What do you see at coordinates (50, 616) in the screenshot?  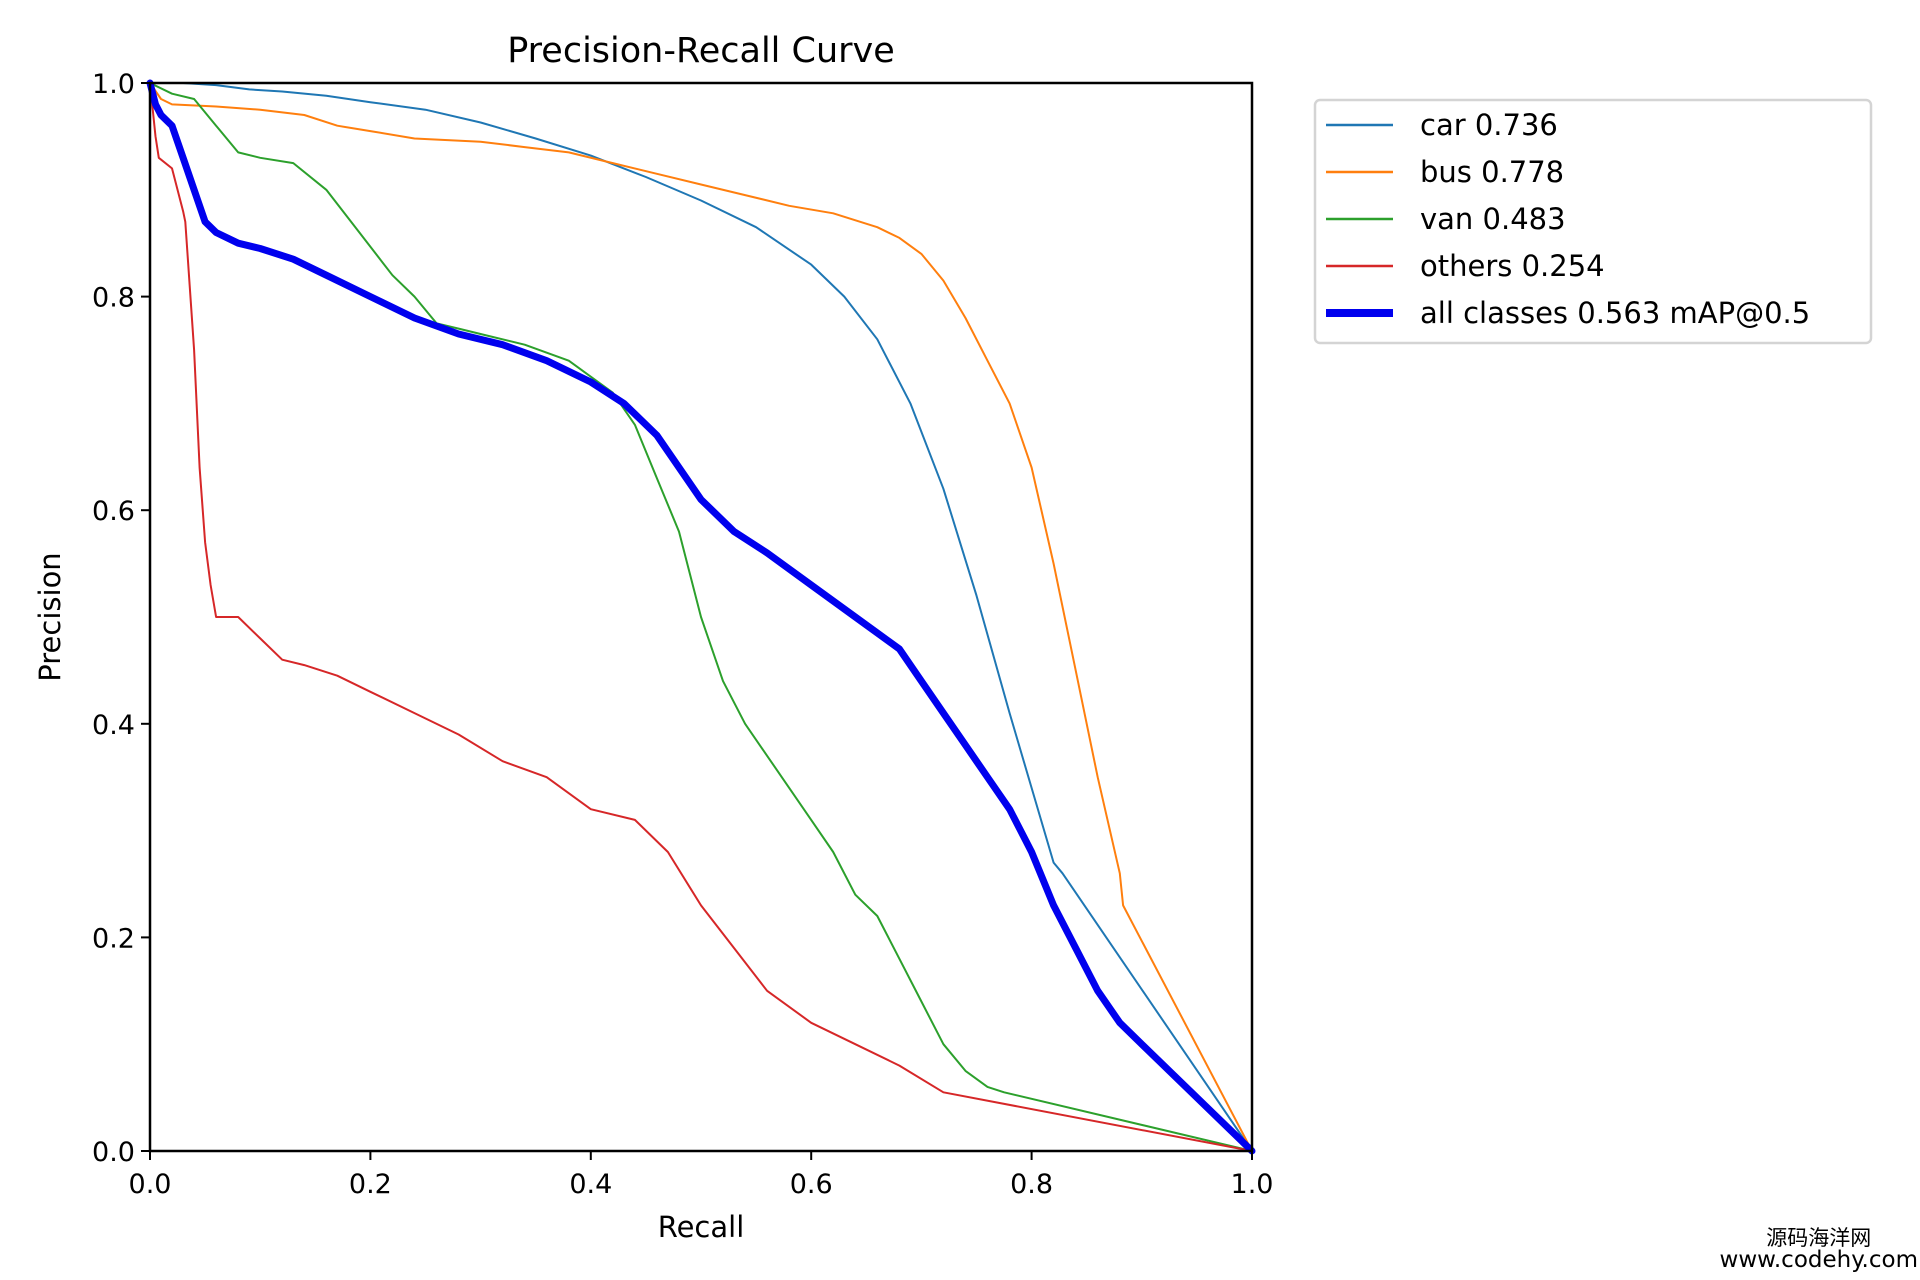 I see `y-axis-label: Precision` at bounding box center [50, 616].